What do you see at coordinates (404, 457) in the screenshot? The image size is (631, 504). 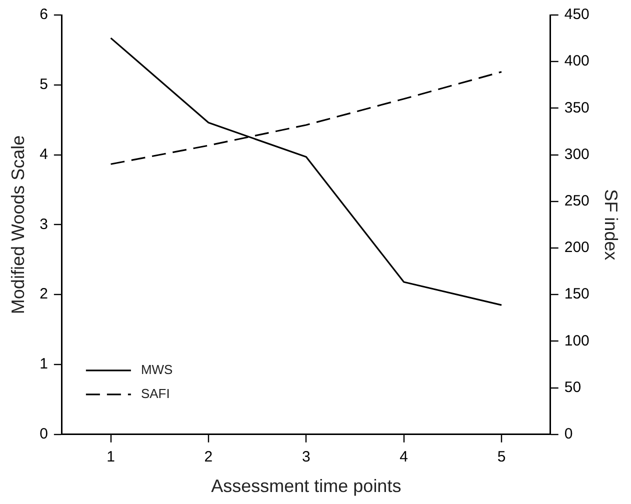 I see `x-tick-label: 4` at bounding box center [404, 457].